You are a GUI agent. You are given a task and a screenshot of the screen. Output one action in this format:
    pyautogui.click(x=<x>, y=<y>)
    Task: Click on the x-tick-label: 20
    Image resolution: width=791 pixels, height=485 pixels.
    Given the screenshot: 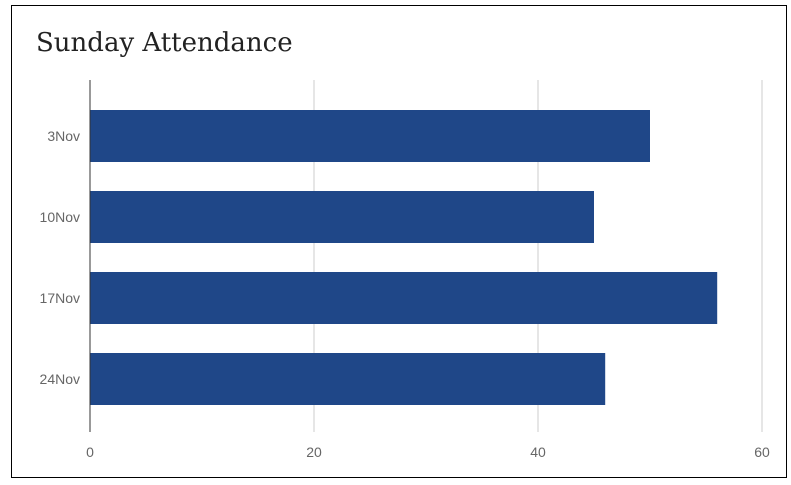 What is the action you would take?
    pyautogui.click(x=314, y=452)
    